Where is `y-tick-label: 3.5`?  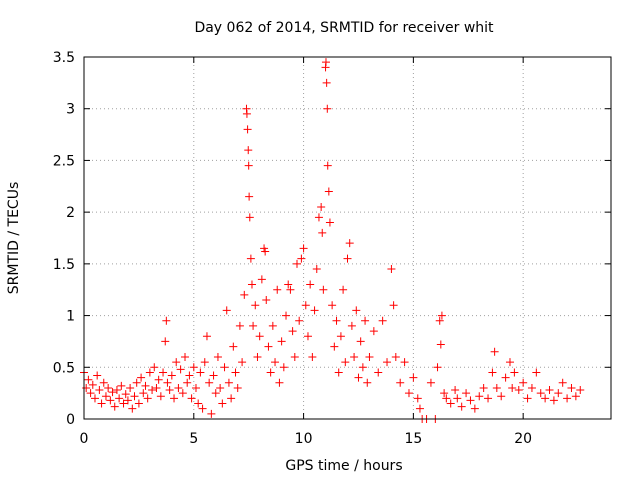 y-tick-label: 3.5 is located at coordinates (64, 58).